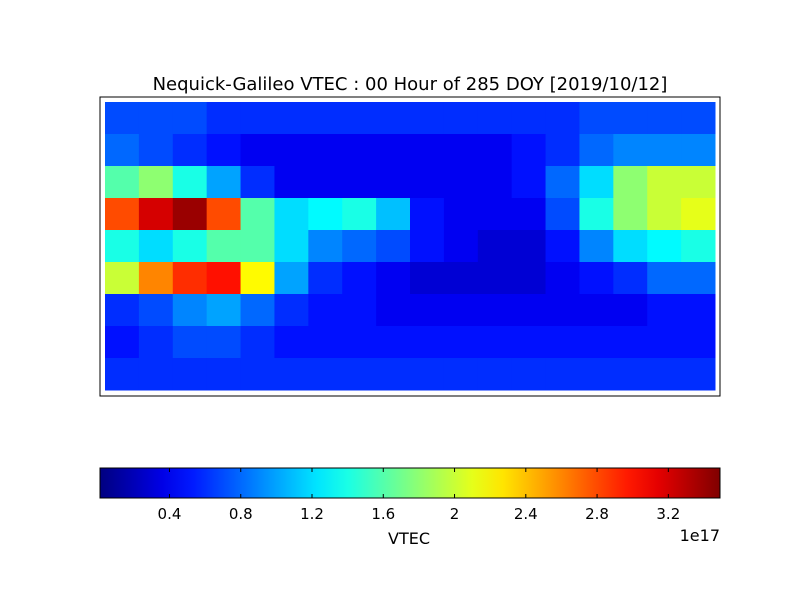 The image size is (800, 600). I want to click on colorbar-label: VTEC, so click(409, 538).